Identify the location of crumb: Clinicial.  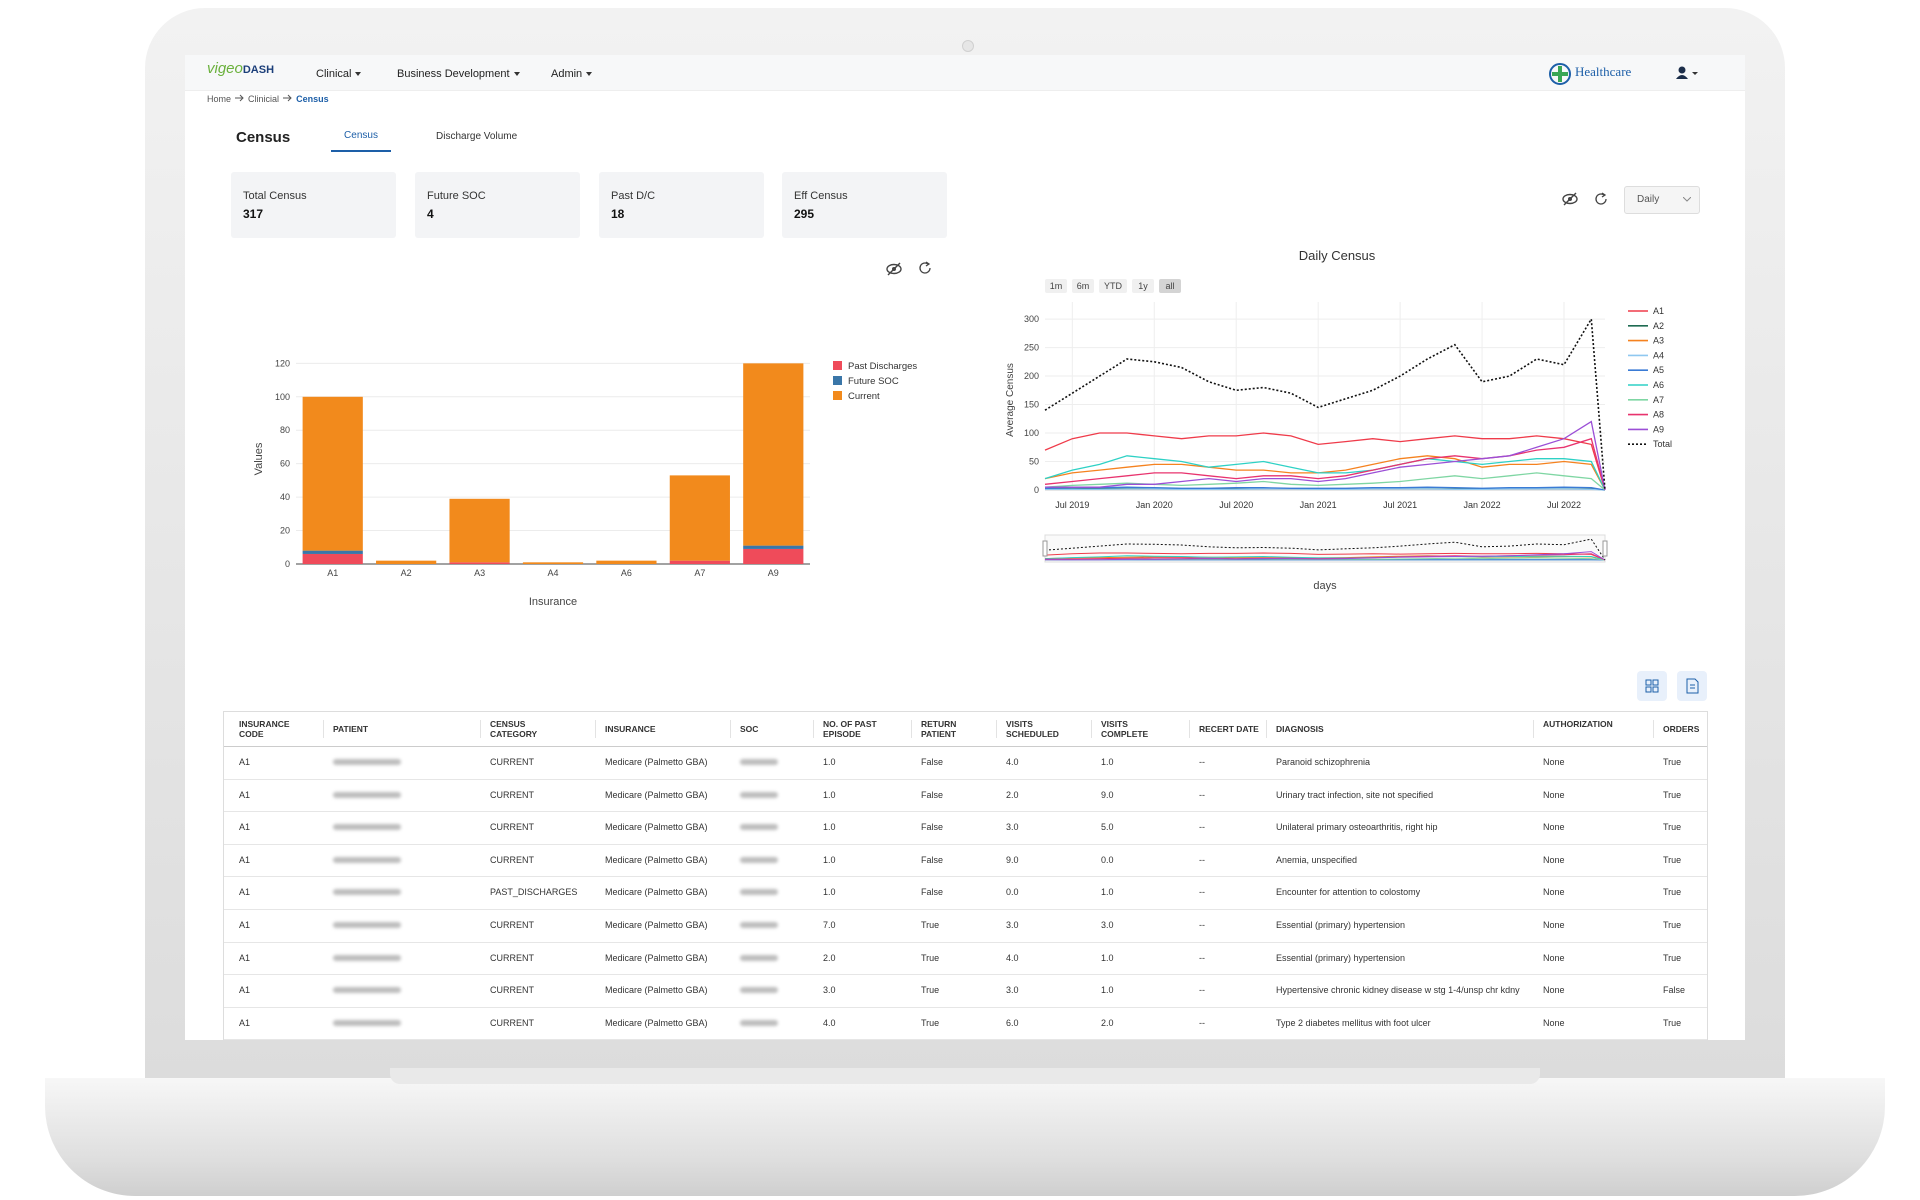
(264, 99).